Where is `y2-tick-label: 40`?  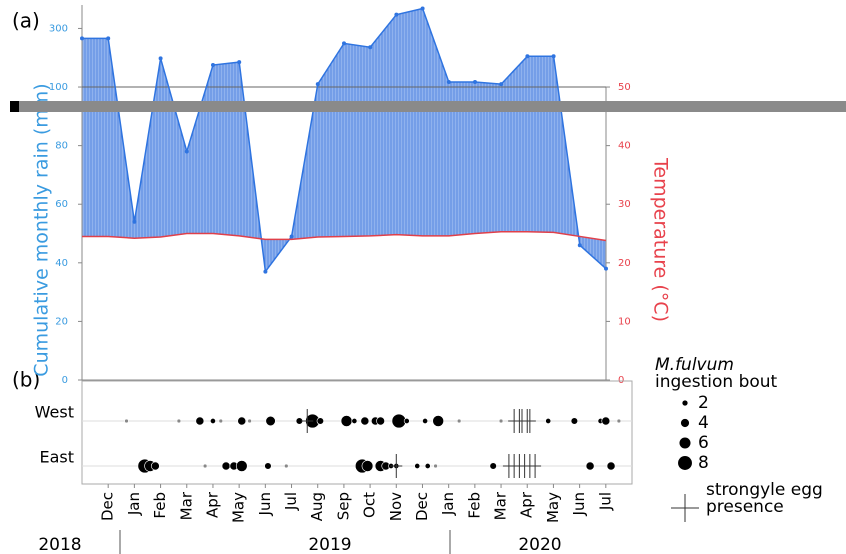
y2-tick-label: 40 is located at coordinates (624, 146).